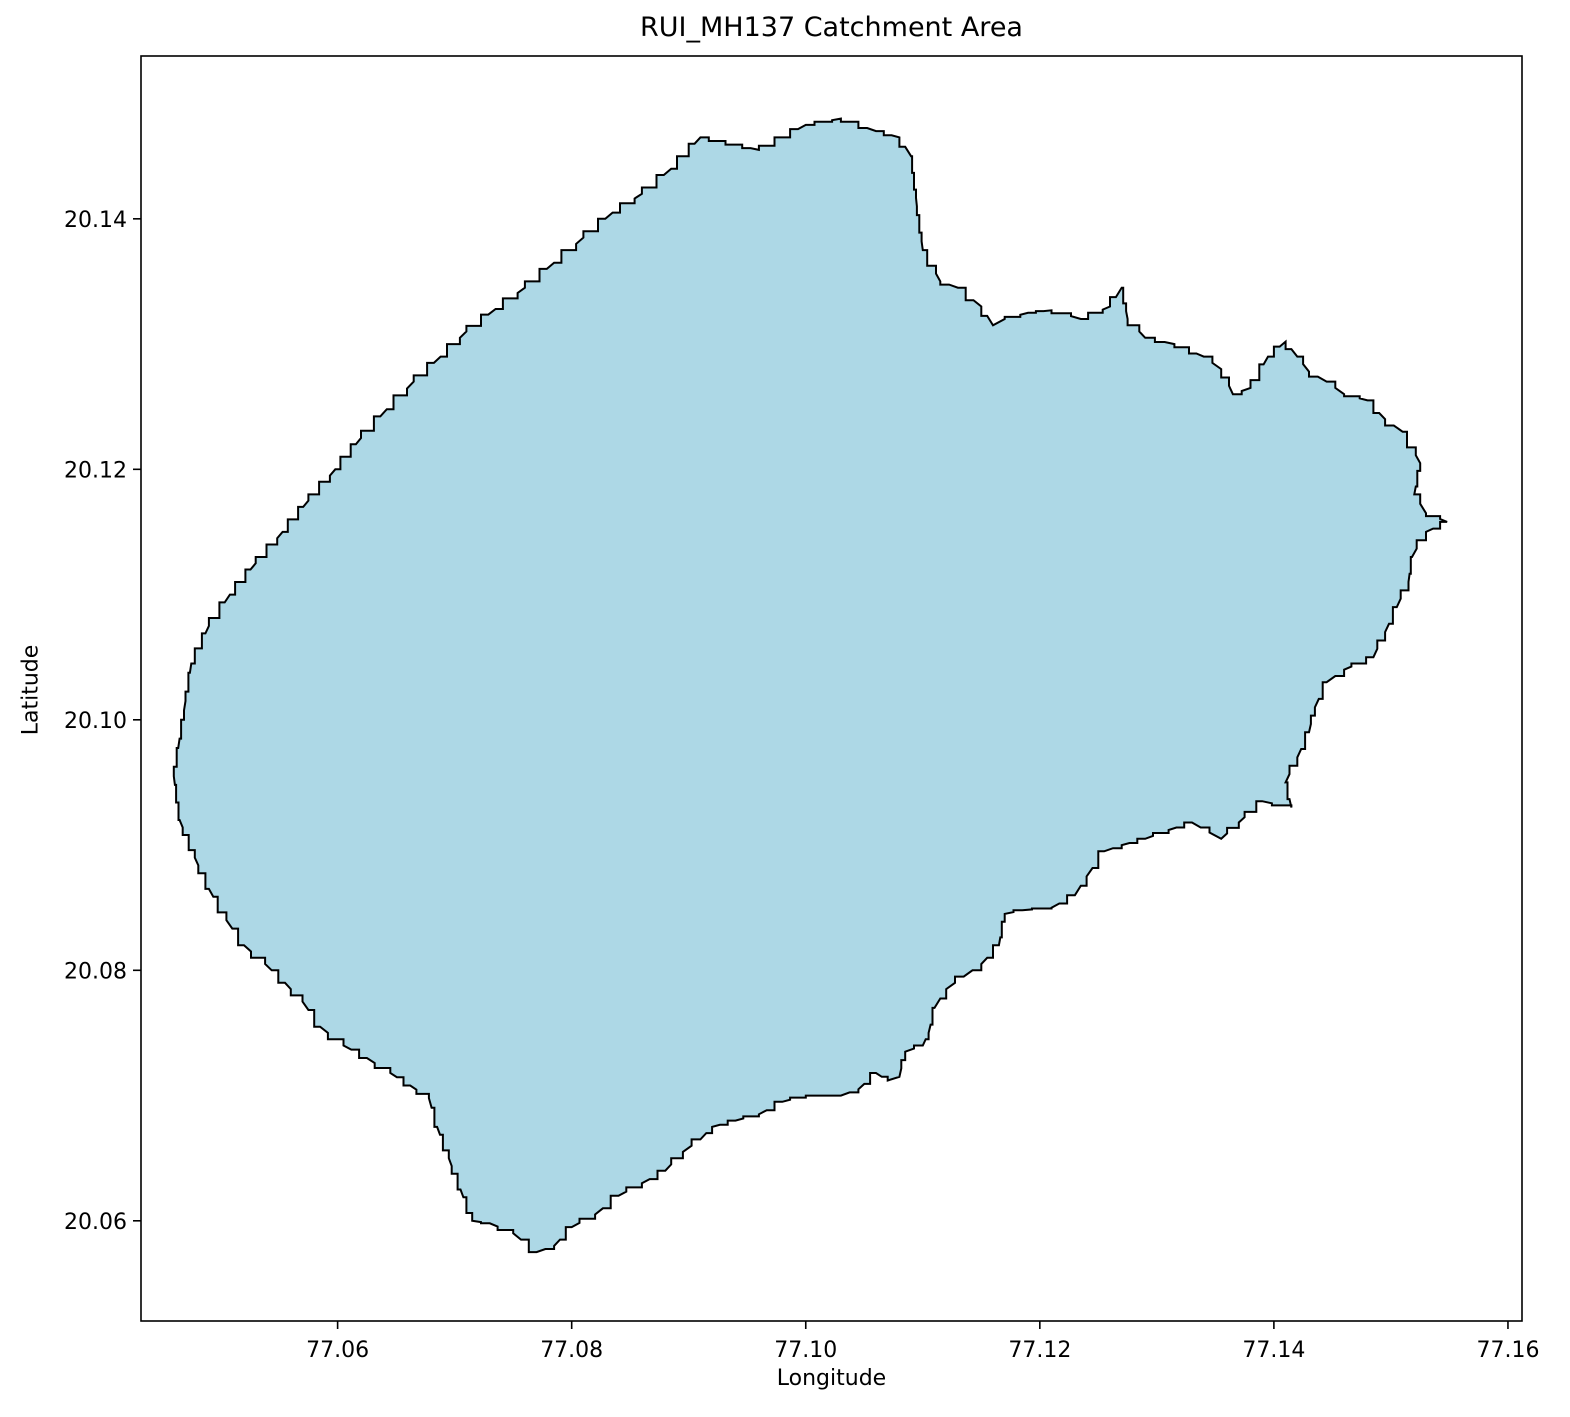 This screenshot has height=1417, width=1570. What do you see at coordinates (95, 470) in the screenshot?
I see `y-tick-label: 20.12` at bounding box center [95, 470].